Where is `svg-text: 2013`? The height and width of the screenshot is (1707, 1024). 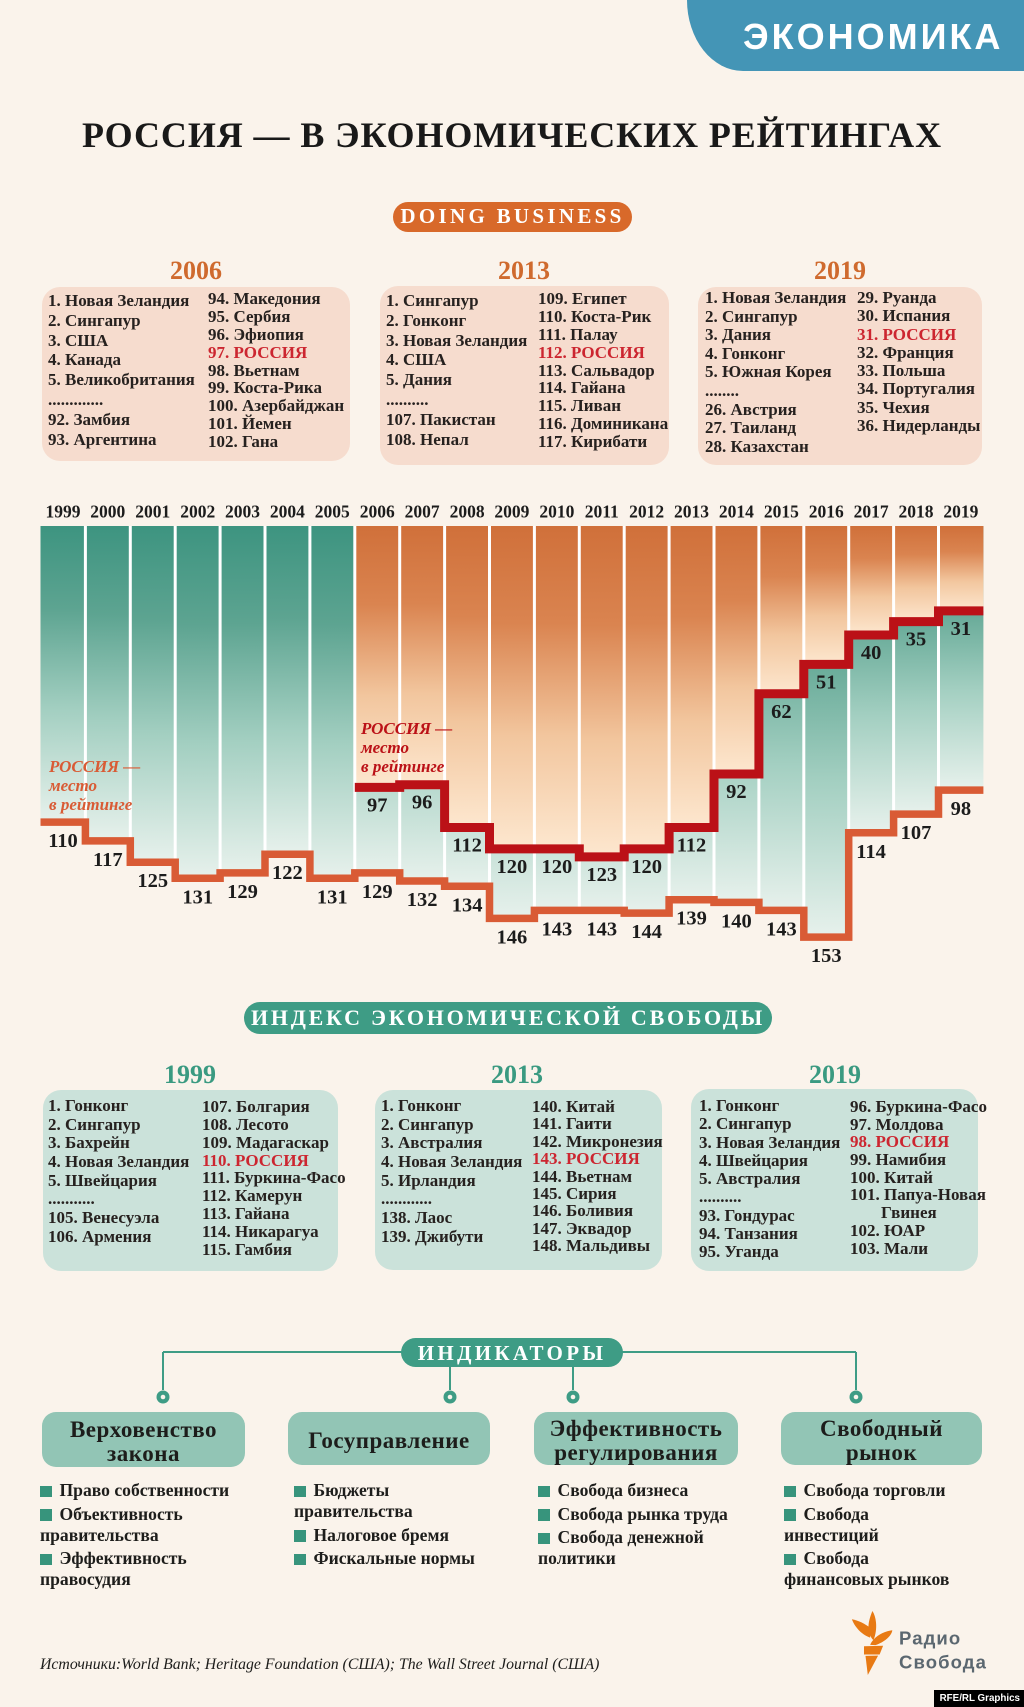 svg-text: 2013 is located at coordinates (691, 512).